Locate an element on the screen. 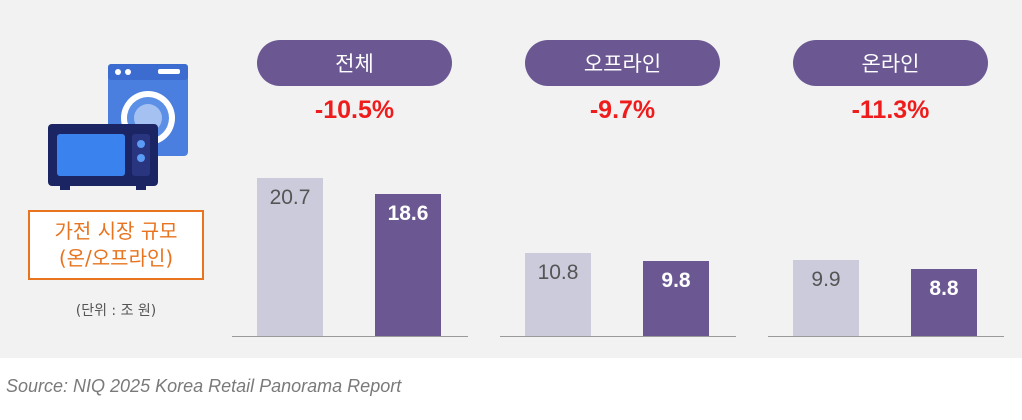  legend-box: 가전 시장 규모 (온/오프라인) is located at coordinates (116, 245).